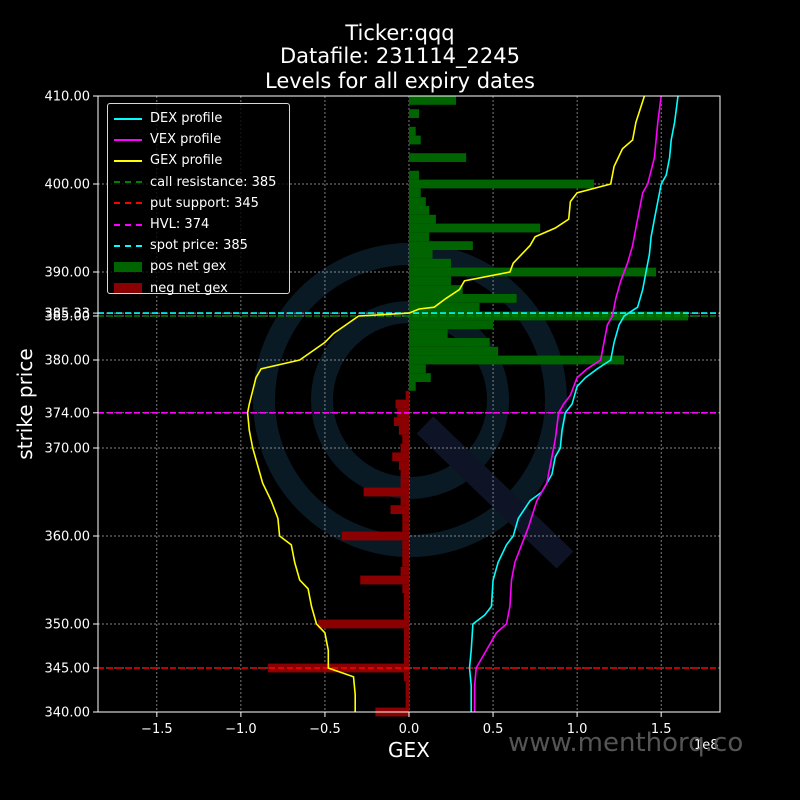  I want to click on legend-label: DEX profile, so click(186, 119).